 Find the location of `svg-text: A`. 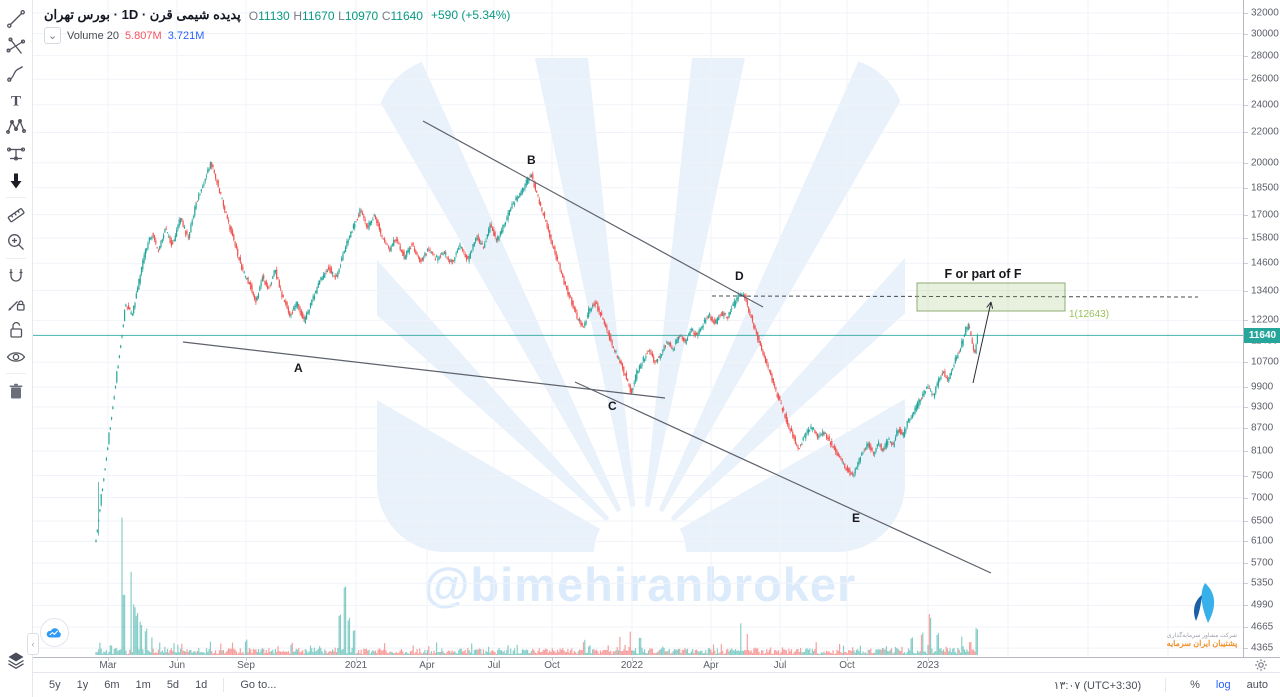

svg-text: A is located at coordinates (298, 368).